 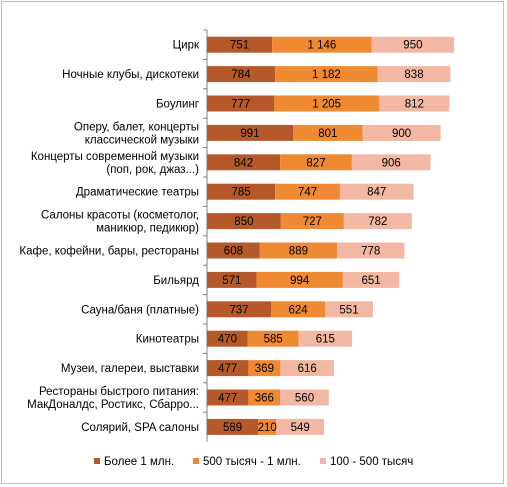 I want to click on data-label: 615, so click(x=325, y=340).